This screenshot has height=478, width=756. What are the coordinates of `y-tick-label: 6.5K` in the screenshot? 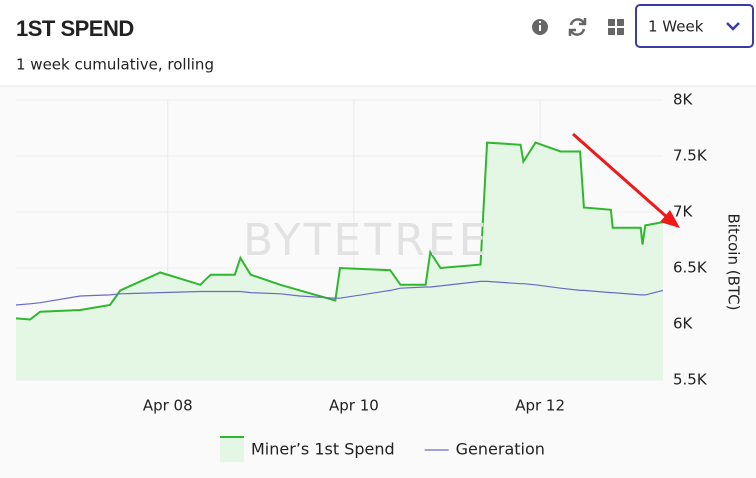 It's located at (690, 268).